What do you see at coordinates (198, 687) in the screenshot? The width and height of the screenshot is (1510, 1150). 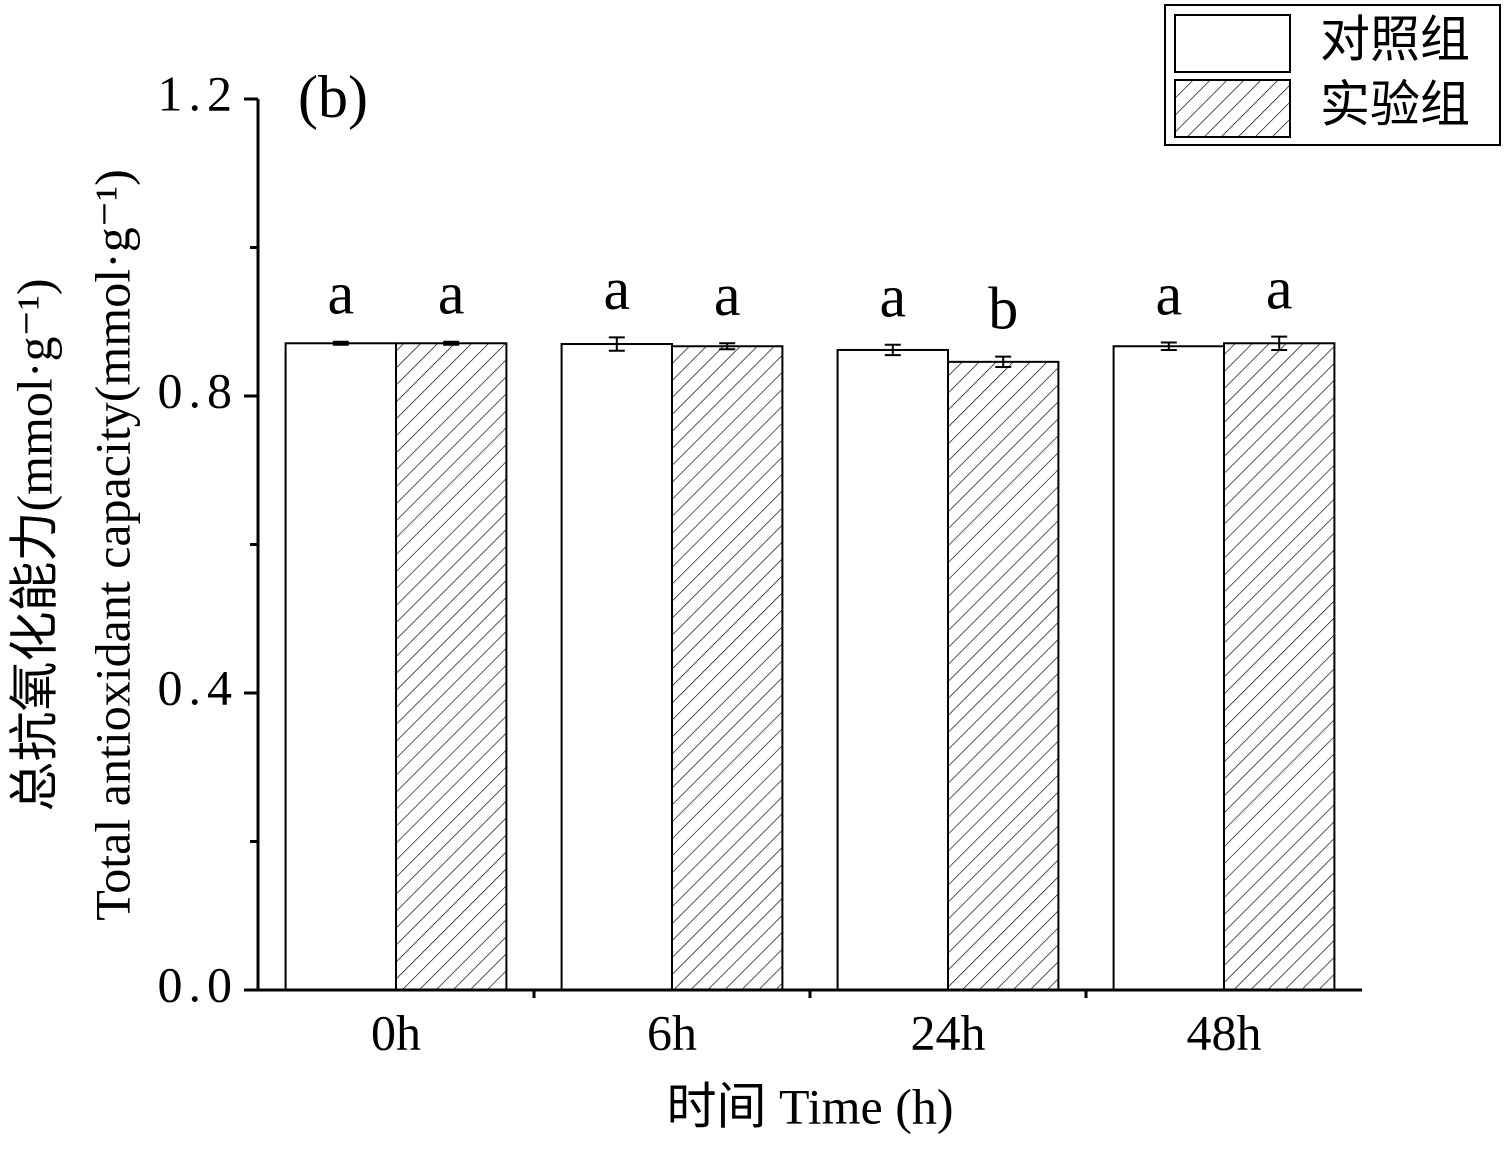 I see `y-tick-label: 0.4` at bounding box center [198, 687].